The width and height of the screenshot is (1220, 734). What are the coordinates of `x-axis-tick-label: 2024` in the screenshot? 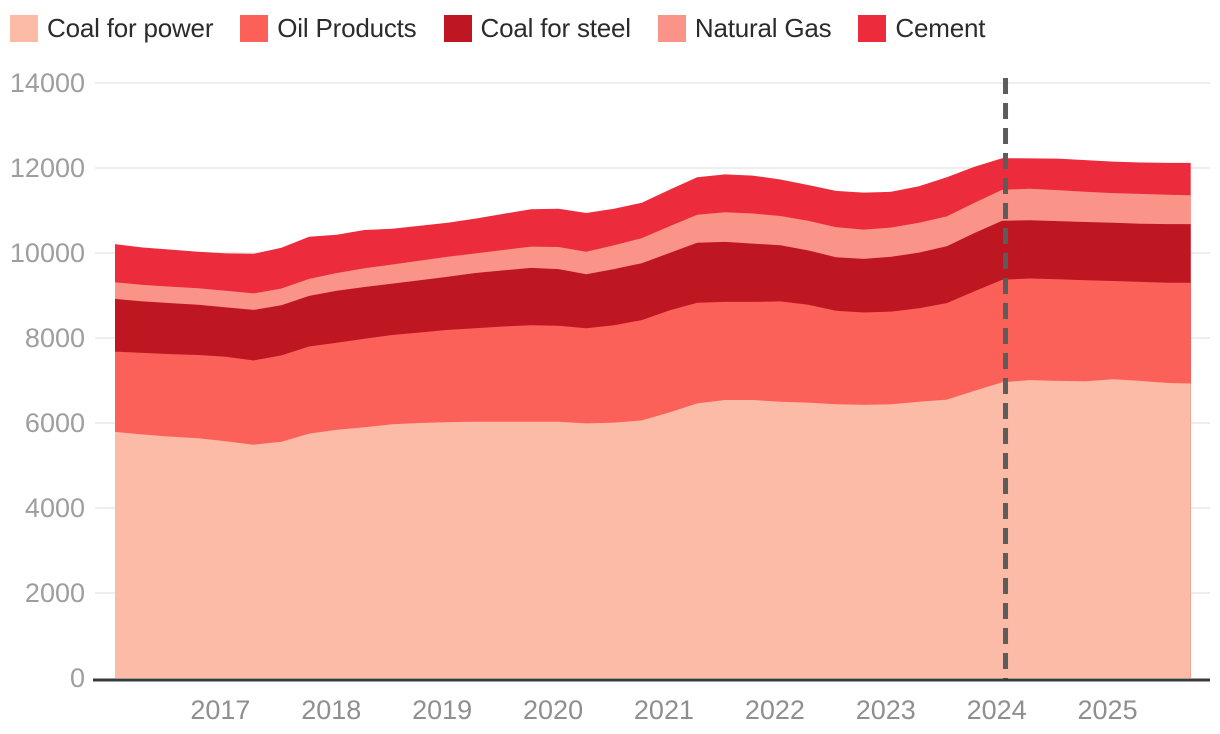 It's located at (997, 710).